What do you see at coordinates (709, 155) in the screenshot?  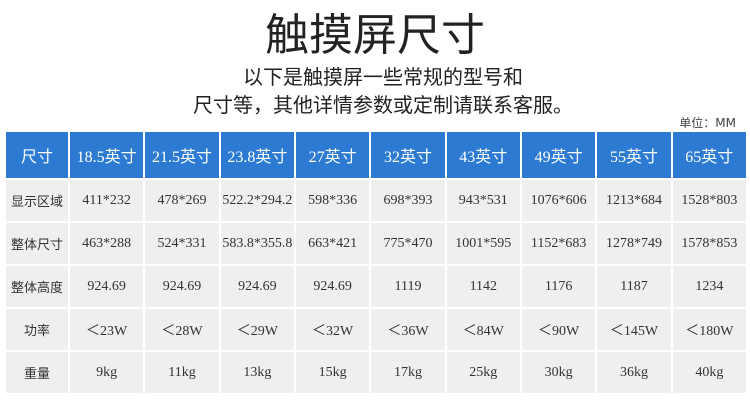 I see `header-cell: 65英寸` at bounding box center [709, 155].